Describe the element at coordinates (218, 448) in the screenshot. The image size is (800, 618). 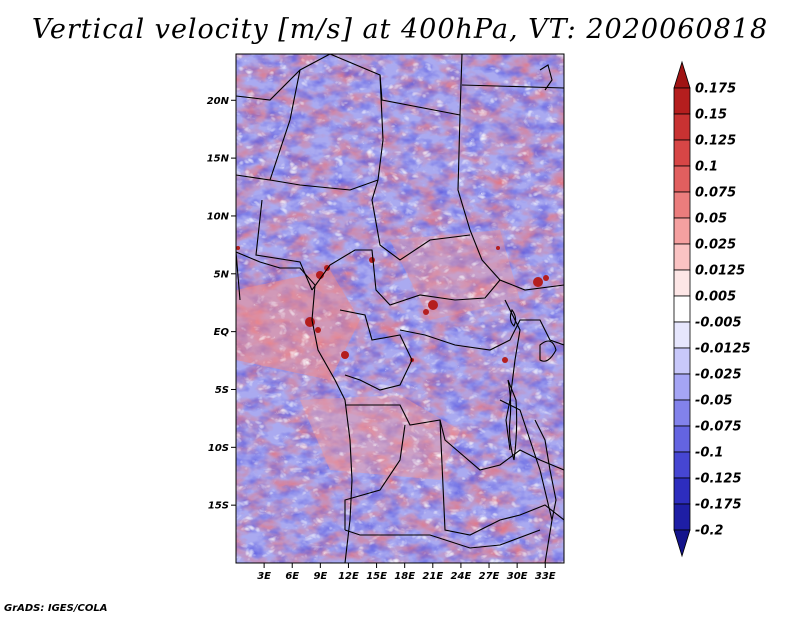
I see `y-tick-label: 10S` at that location.